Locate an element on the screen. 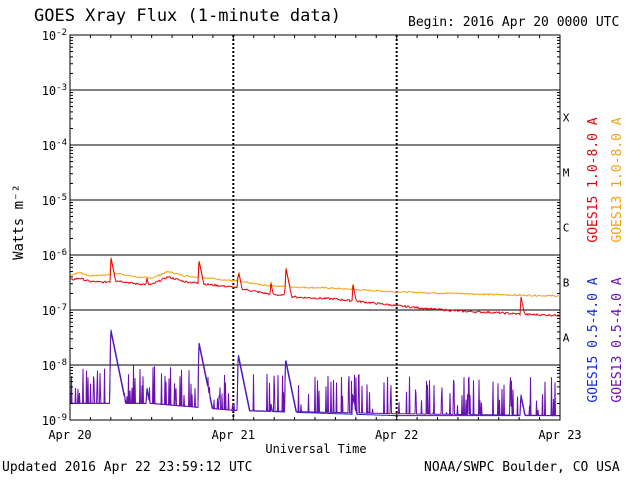 The image size is (640, 480). y-tick-exponent: -8 is located at coordinates (61, 363).